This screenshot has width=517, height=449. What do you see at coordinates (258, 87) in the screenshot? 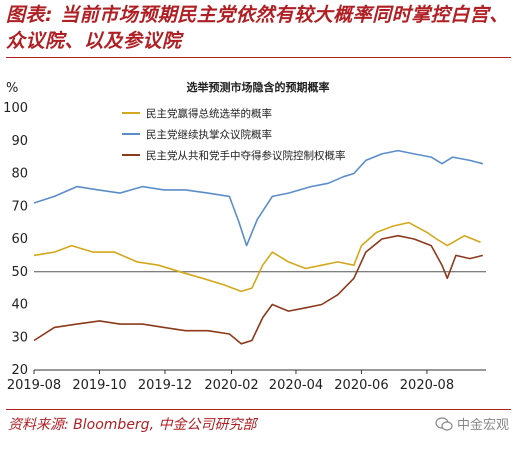
I see `chart-title: 选举预测市场隐含的预期概率` at bounding box center [258, 87].